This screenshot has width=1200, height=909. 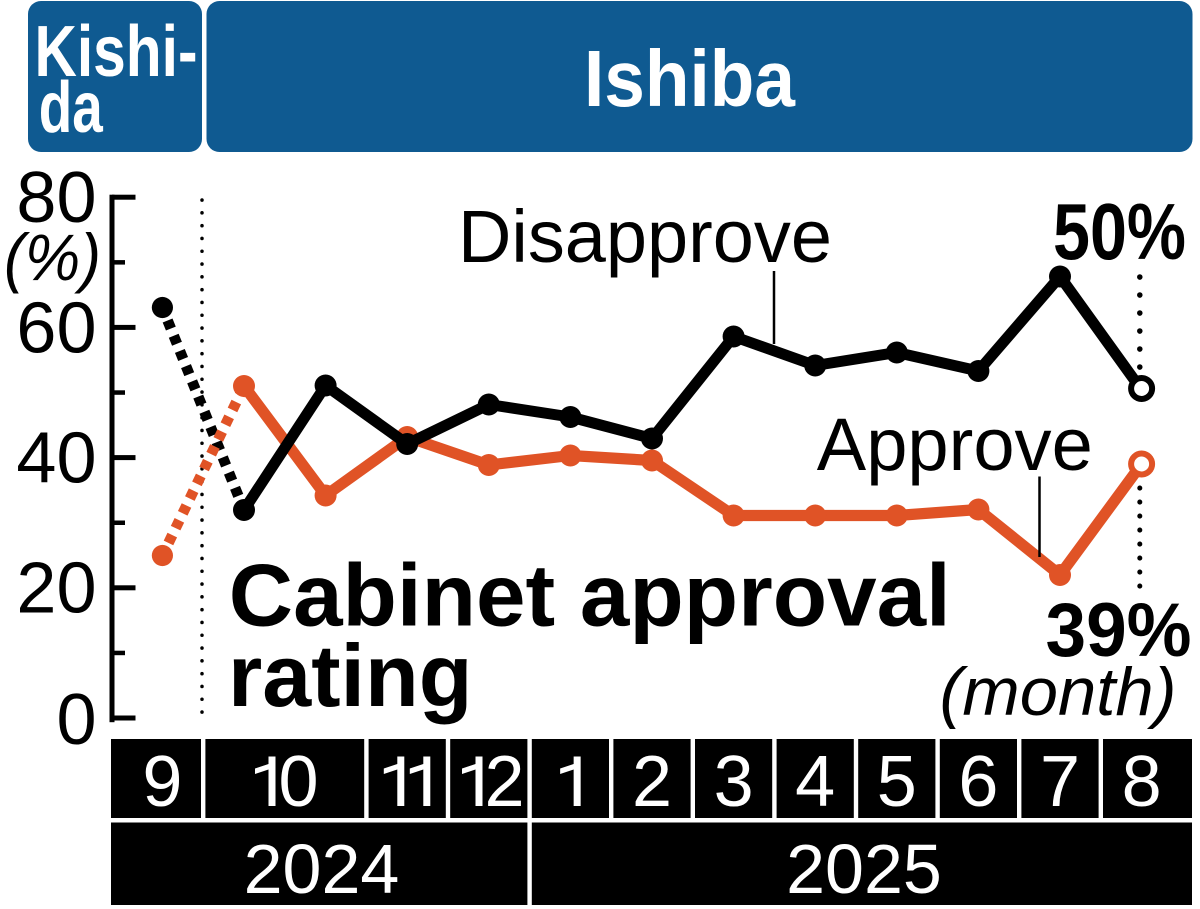 I want to click on svg-text: 80, so click(x=56, y=198).